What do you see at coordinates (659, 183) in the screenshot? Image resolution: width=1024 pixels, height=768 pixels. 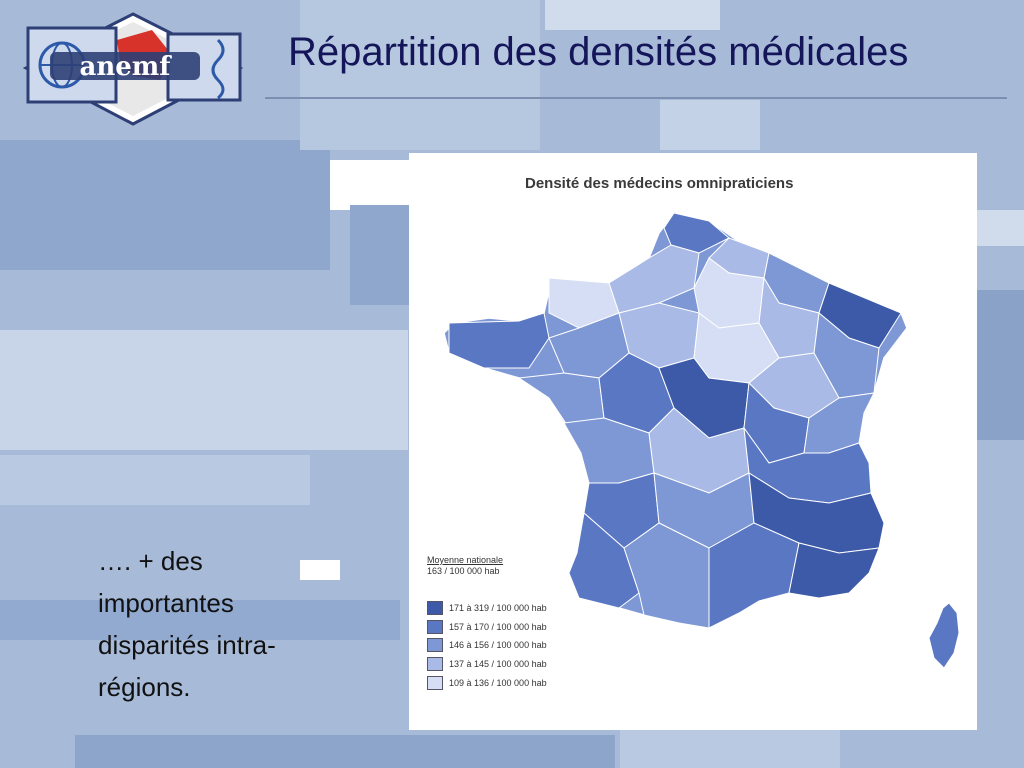 I see `map-title: Densité des médecins omnipraticiens` at bounding box center [659, 183].